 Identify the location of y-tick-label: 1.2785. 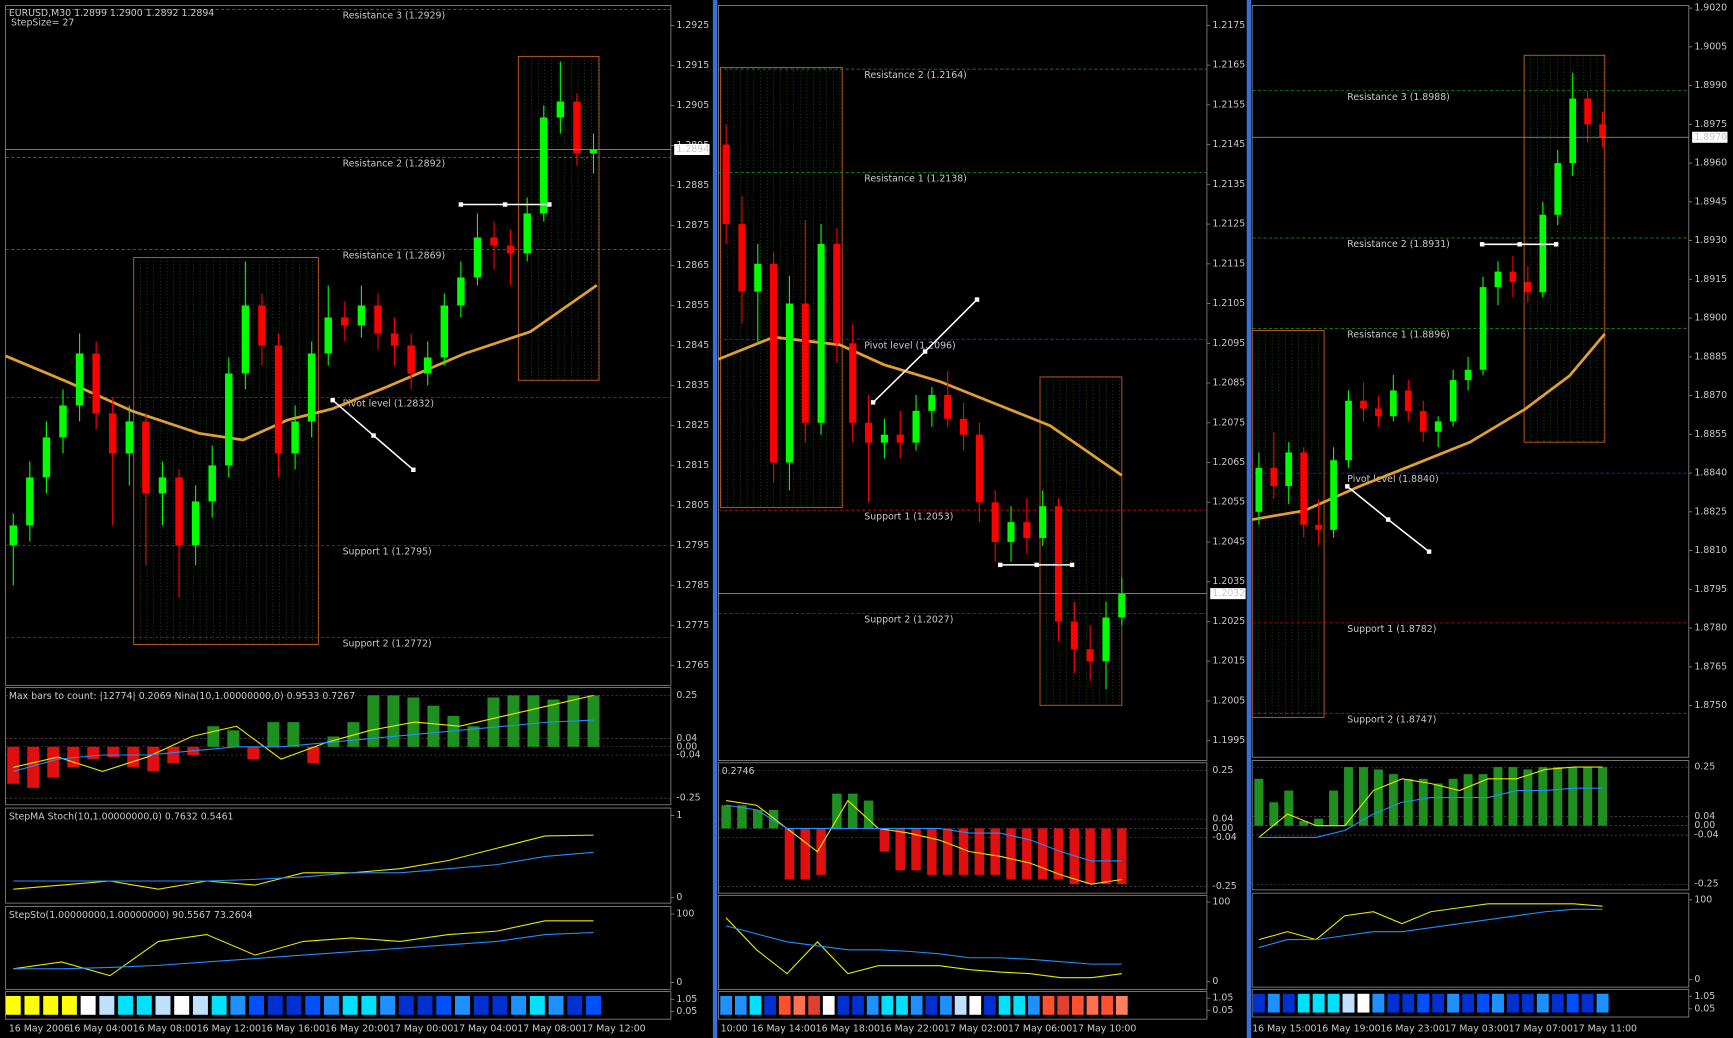
(692, 585).